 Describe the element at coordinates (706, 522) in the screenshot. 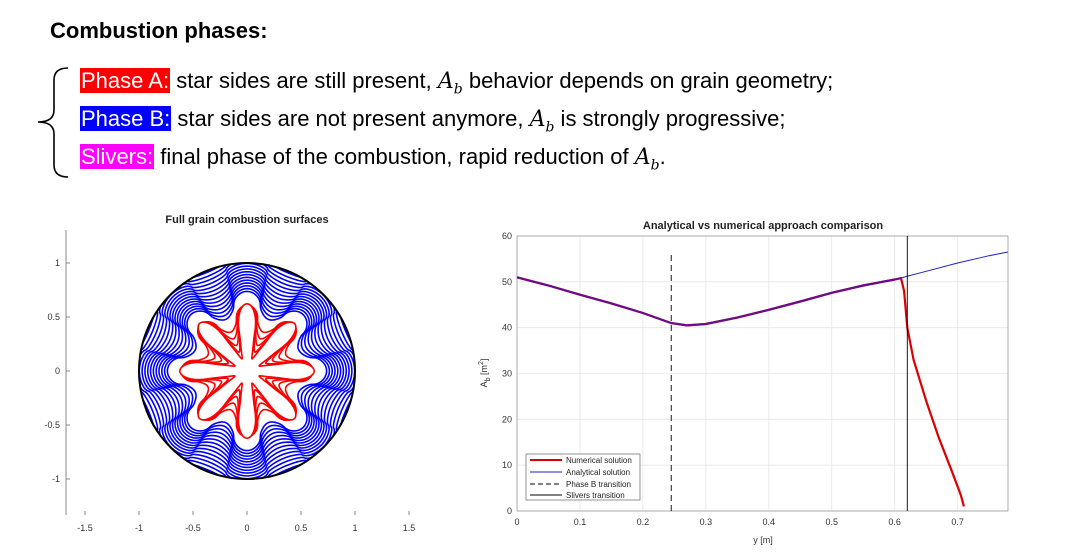

I see `right-x-tick-label: 0.3` at that location.